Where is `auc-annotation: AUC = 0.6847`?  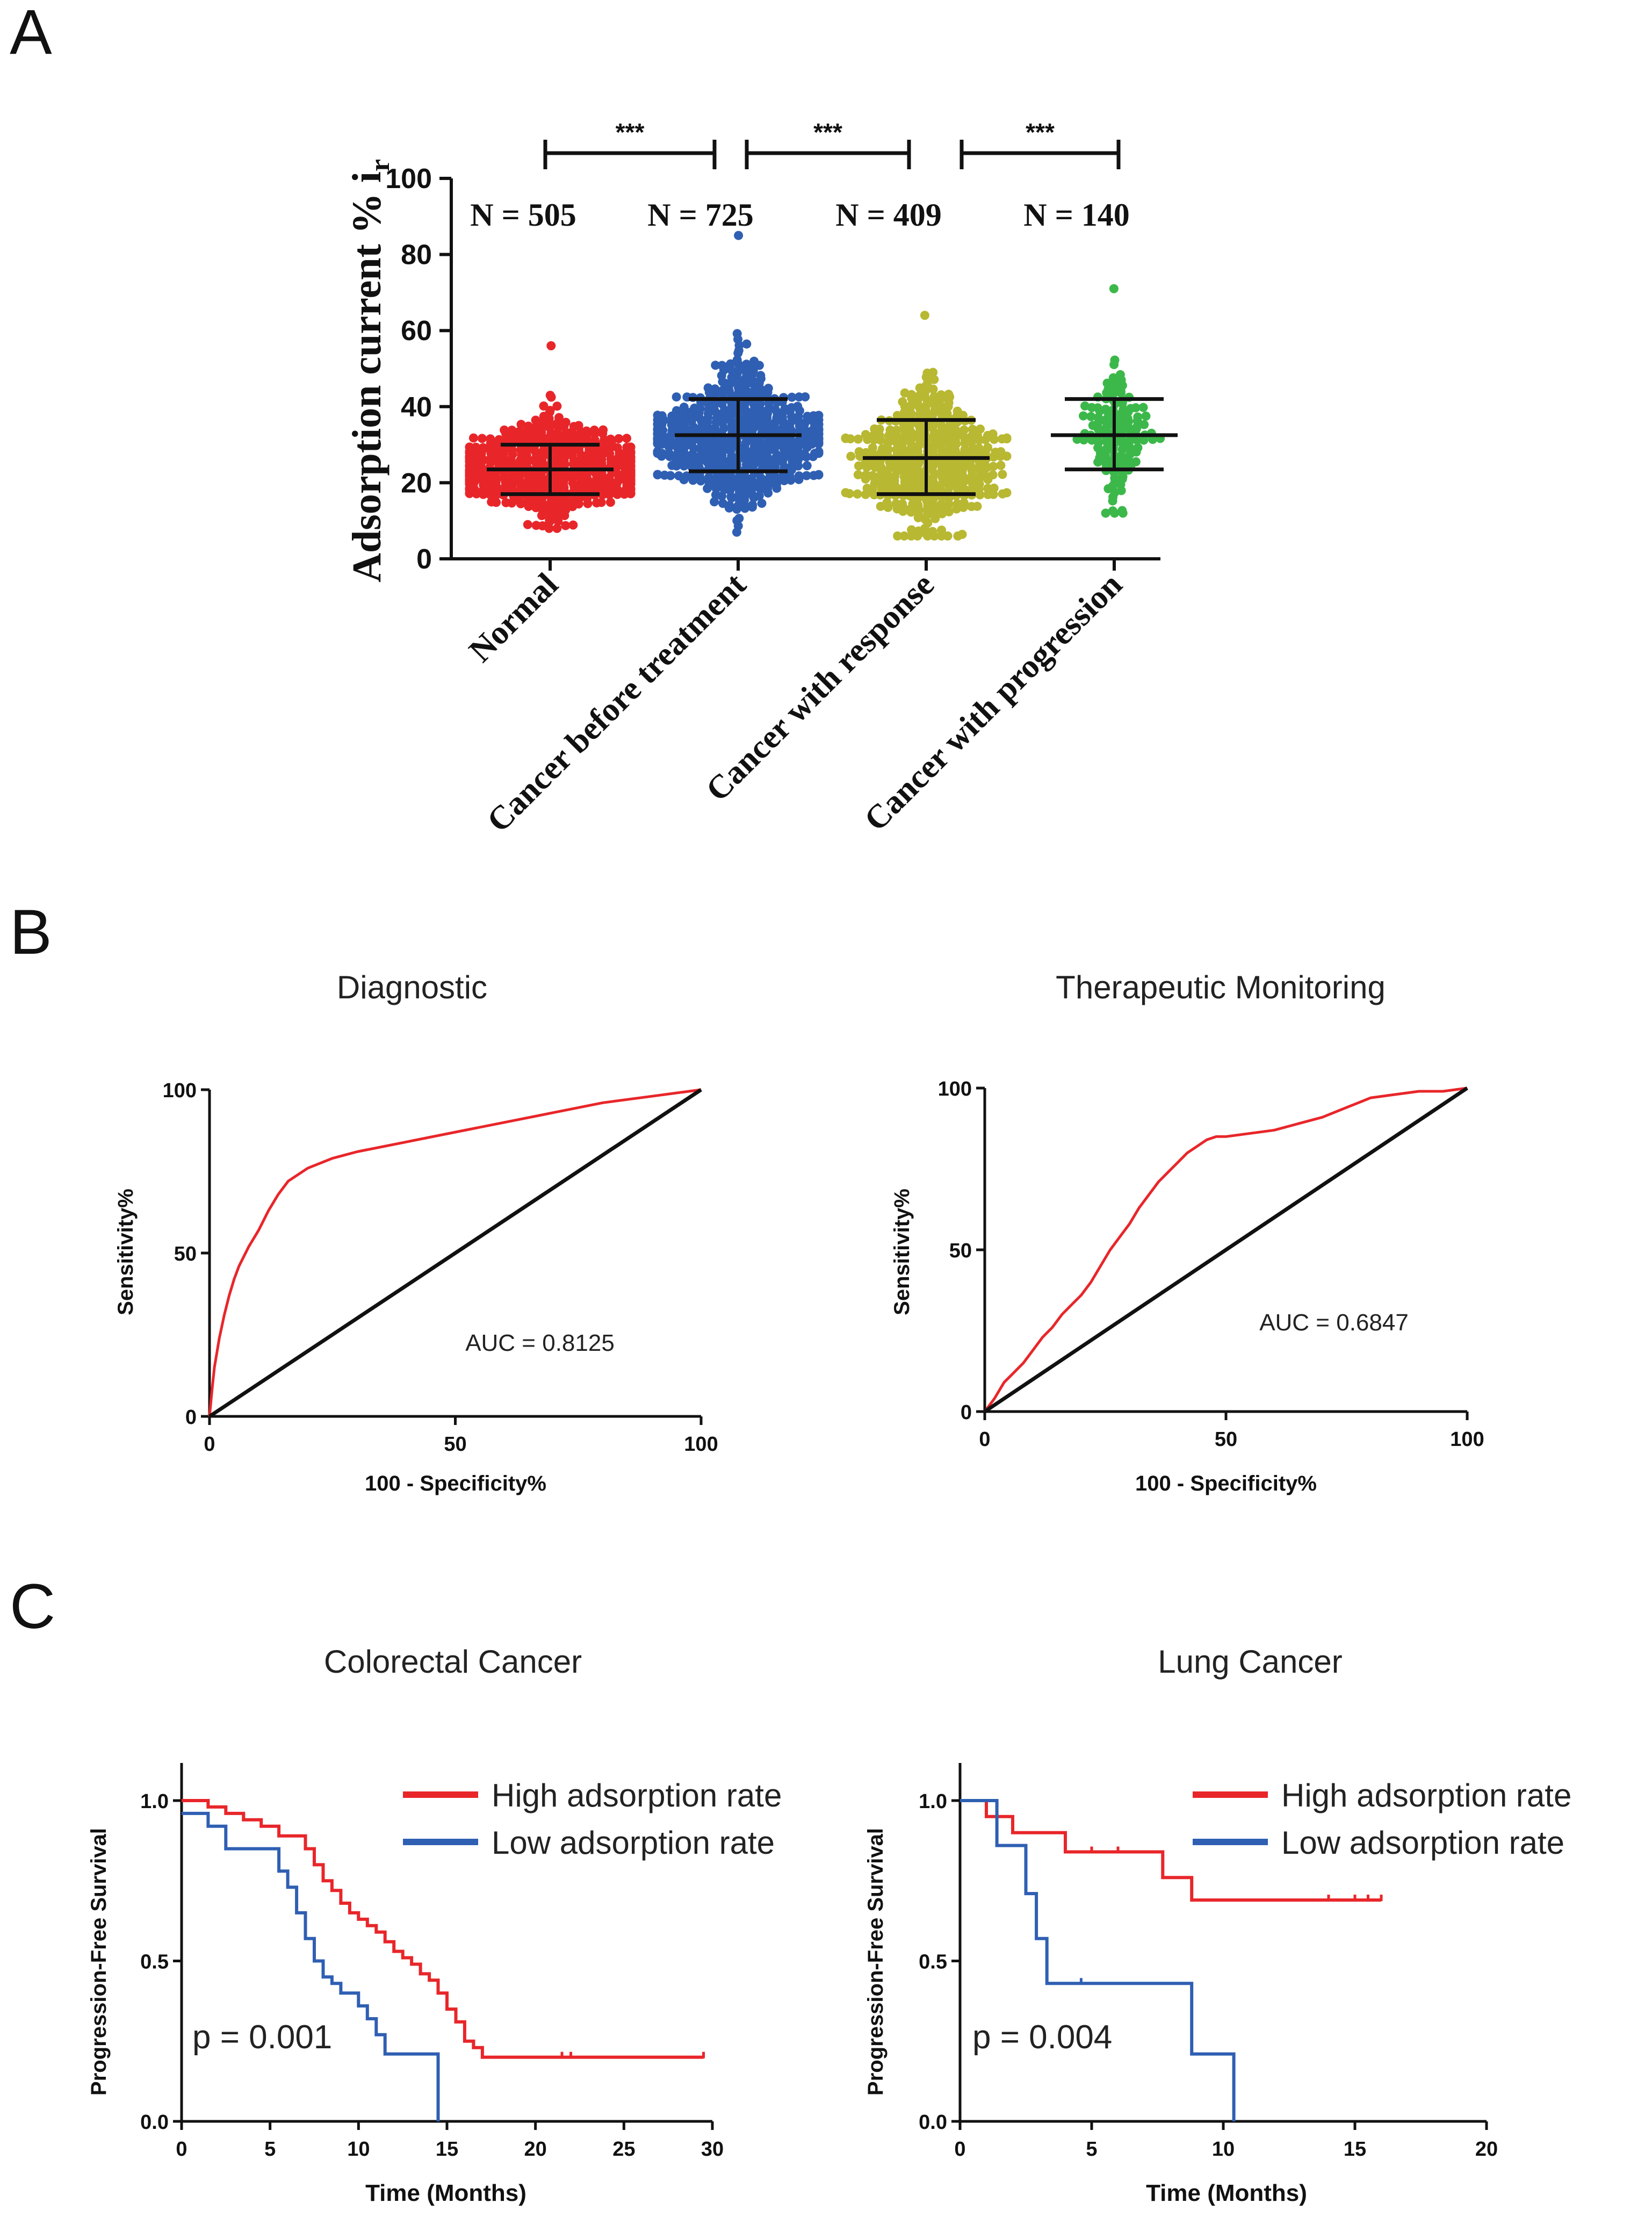 auc-annotation: AUC = 0.6847 is located at coordinates (1334, 1322).